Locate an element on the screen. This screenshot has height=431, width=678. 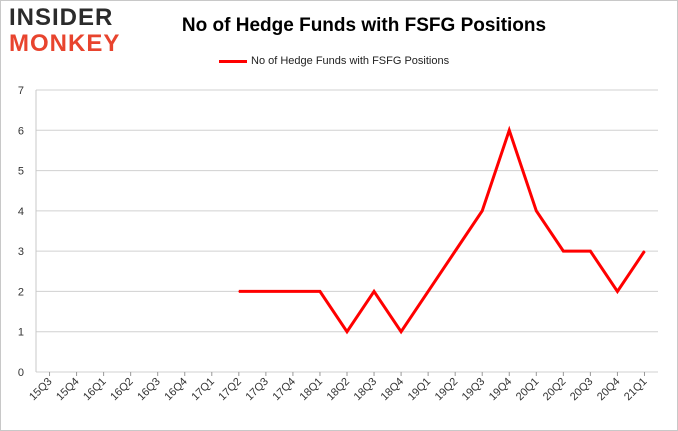
x-tick-label: 17Q1 is located at coordinates (203, 390).